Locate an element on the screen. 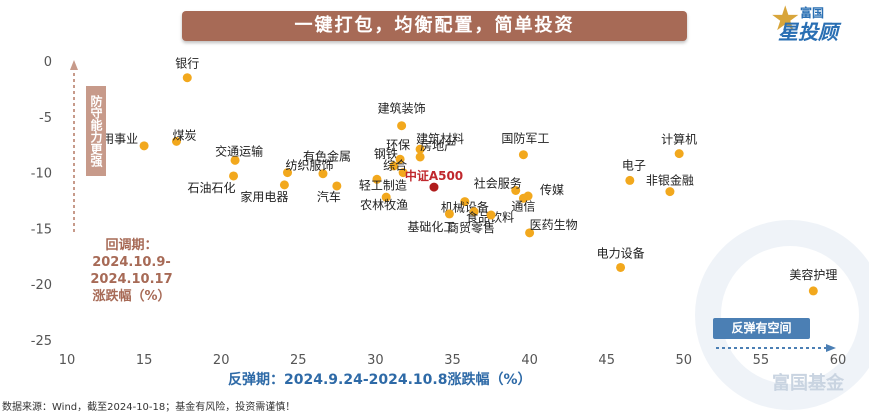  point-label: 电力设备 is located at coordinates (621, 253).